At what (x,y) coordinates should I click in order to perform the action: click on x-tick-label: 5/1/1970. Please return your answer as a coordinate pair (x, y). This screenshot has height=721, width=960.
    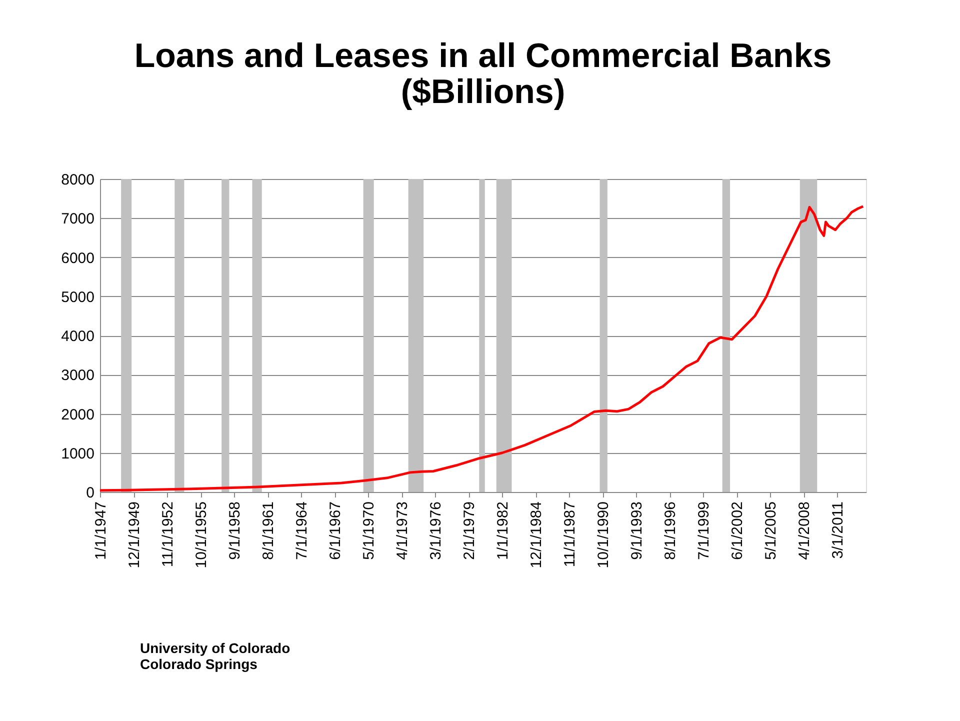
    Looking at the image, I should click on (369, 531).